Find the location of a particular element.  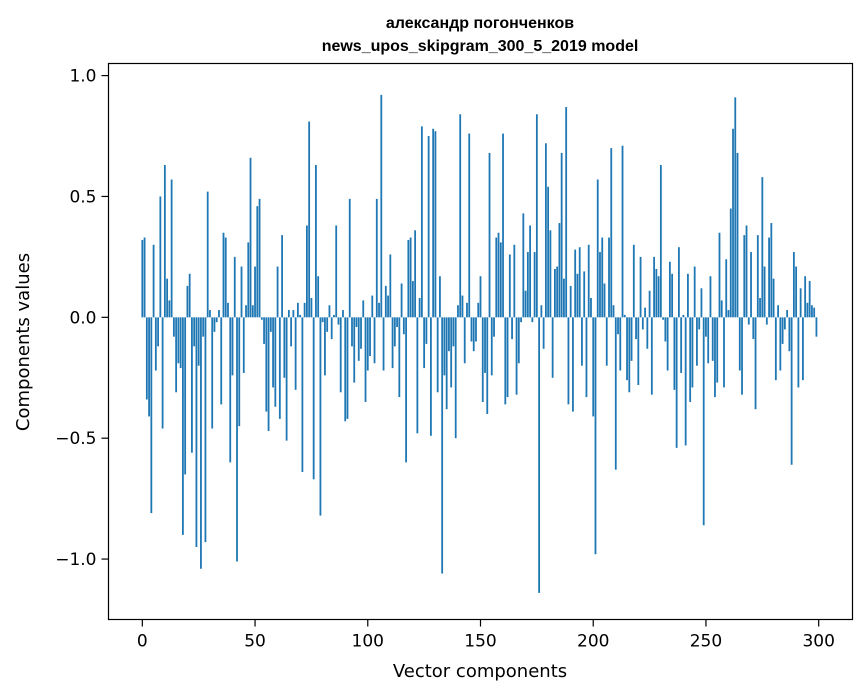

x-axis-label: Vector components is located at coordinates (480, 671).